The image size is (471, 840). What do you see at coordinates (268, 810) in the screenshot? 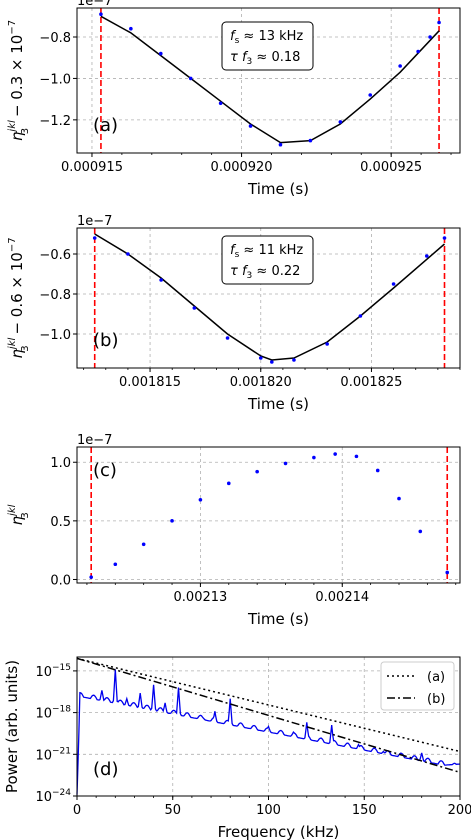
I see `x-tick-label: 100` at bounding box center [268, 810].